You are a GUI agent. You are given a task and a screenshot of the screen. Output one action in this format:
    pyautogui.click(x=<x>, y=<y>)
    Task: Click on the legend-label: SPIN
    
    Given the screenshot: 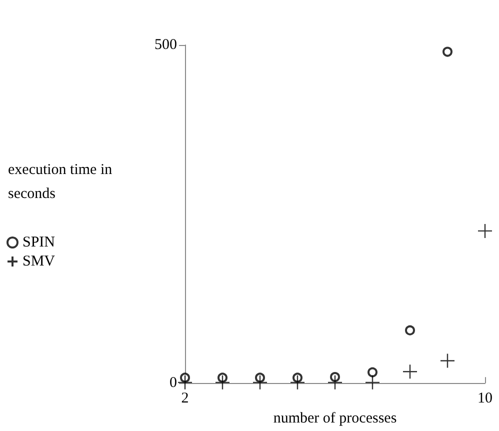 What is the action you would take?
    pyautogui.click(x=39, y=242)
    